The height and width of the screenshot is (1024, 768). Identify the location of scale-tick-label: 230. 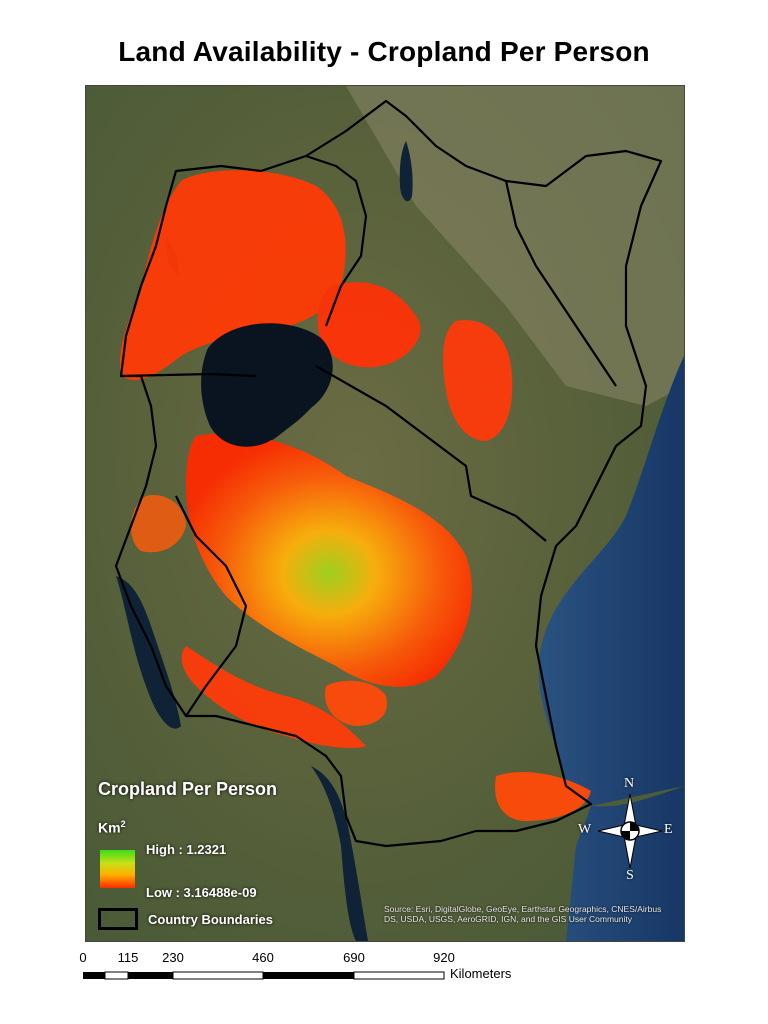
(173, 957).